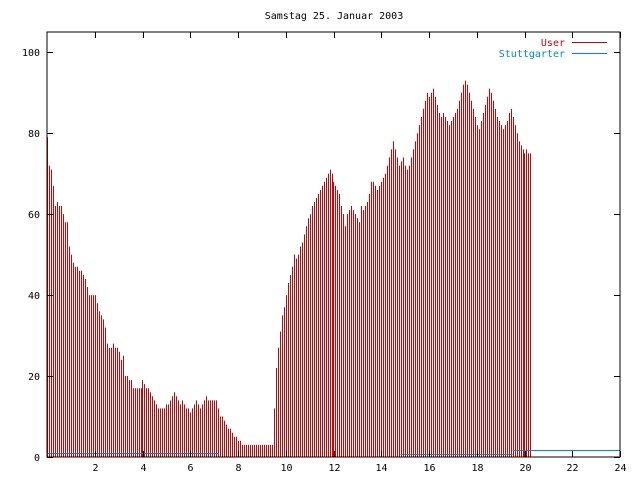 This screenshot has width=640, height=480. What do you see at coordinates (31, 53) in the screenshot?
I see `y-tick-label: 100` at bounding box center [31, 53].